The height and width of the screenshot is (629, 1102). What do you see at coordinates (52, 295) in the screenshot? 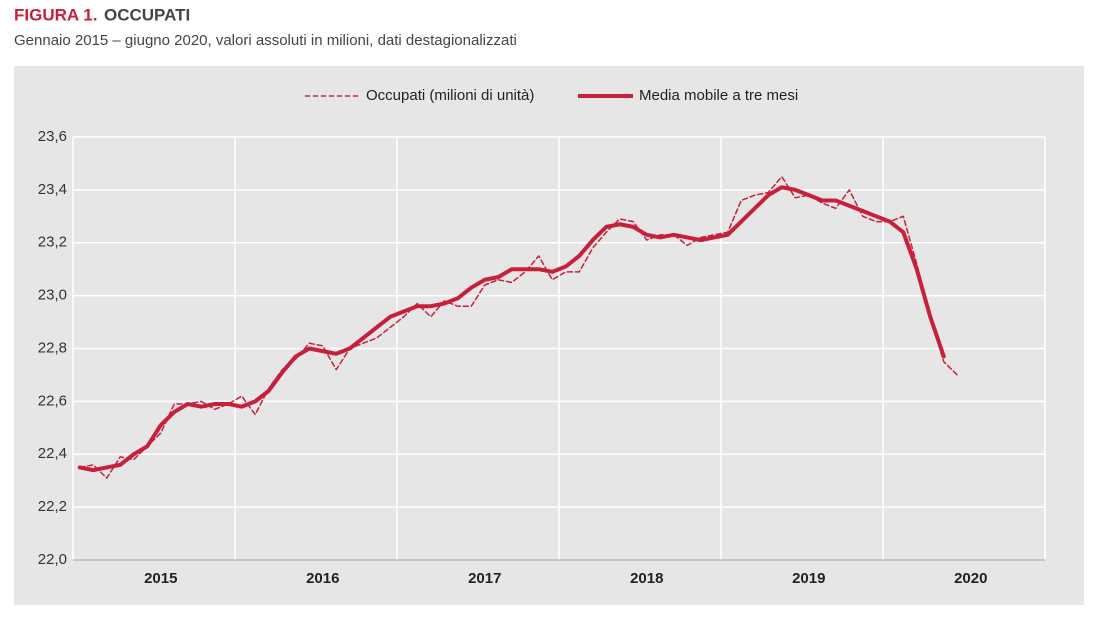
I see `y-tick-label: 23,0` at bounding box center [52, 295].